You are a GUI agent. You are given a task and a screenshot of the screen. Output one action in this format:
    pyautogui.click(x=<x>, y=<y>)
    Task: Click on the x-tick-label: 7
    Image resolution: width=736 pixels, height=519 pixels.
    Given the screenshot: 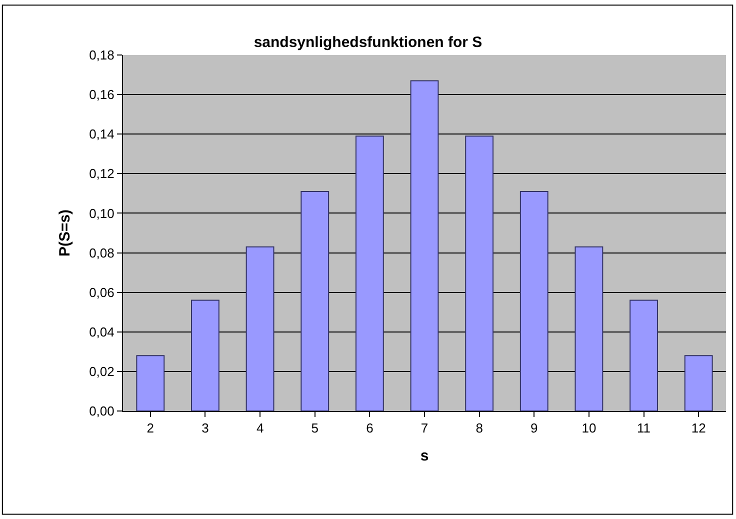 What is the action you would take?
    pyautogui.click(x=424, y=428)
    